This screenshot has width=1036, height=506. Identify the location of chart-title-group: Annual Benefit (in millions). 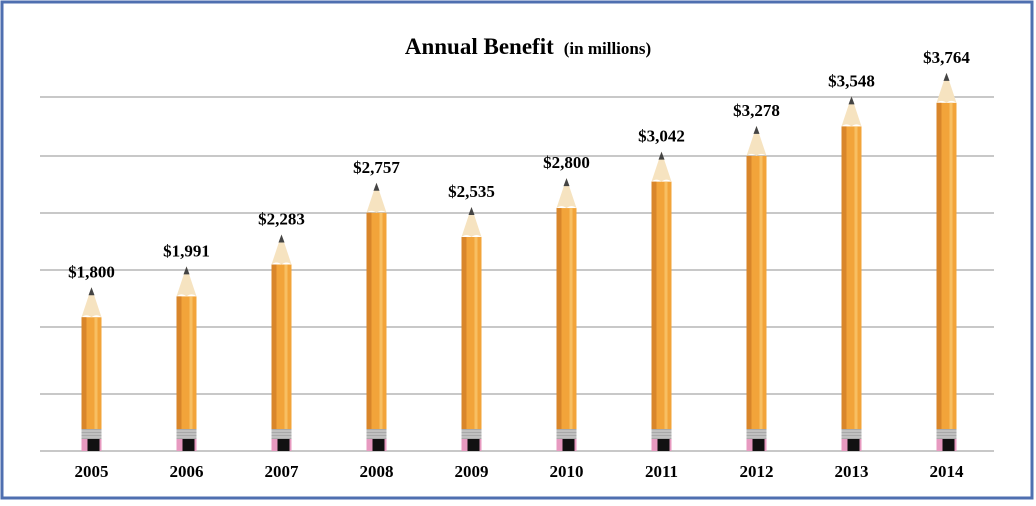
(528, 46).